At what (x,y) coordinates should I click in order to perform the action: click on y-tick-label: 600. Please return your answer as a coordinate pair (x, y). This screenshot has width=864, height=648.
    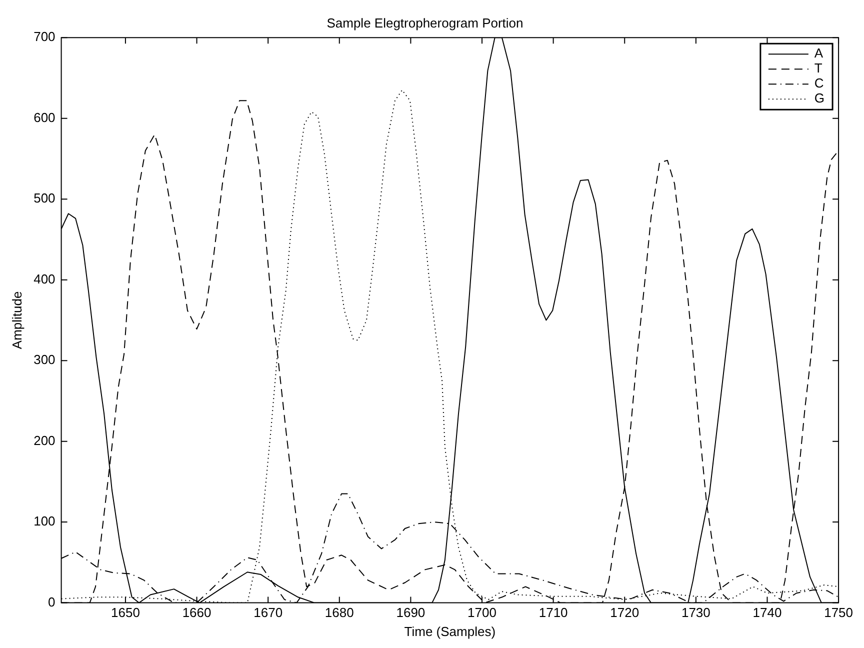
    Looking at the image, I should click on (45, 117).